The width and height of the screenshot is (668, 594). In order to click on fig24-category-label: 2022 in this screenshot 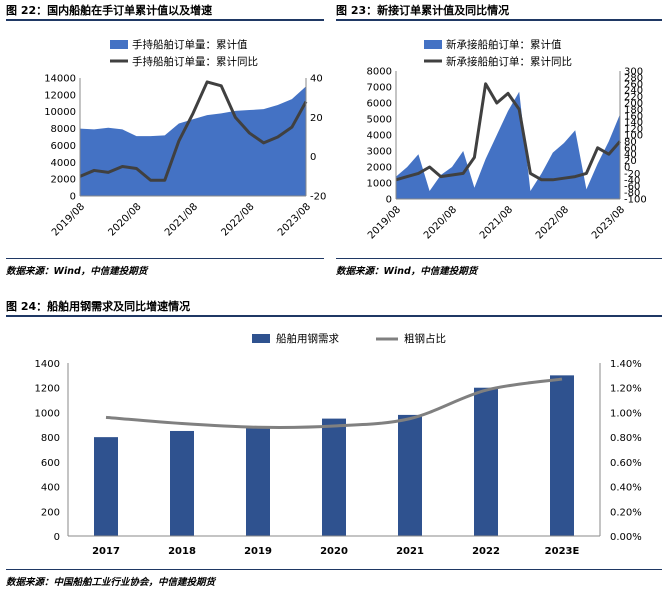, I will do `click(486, 551)`.